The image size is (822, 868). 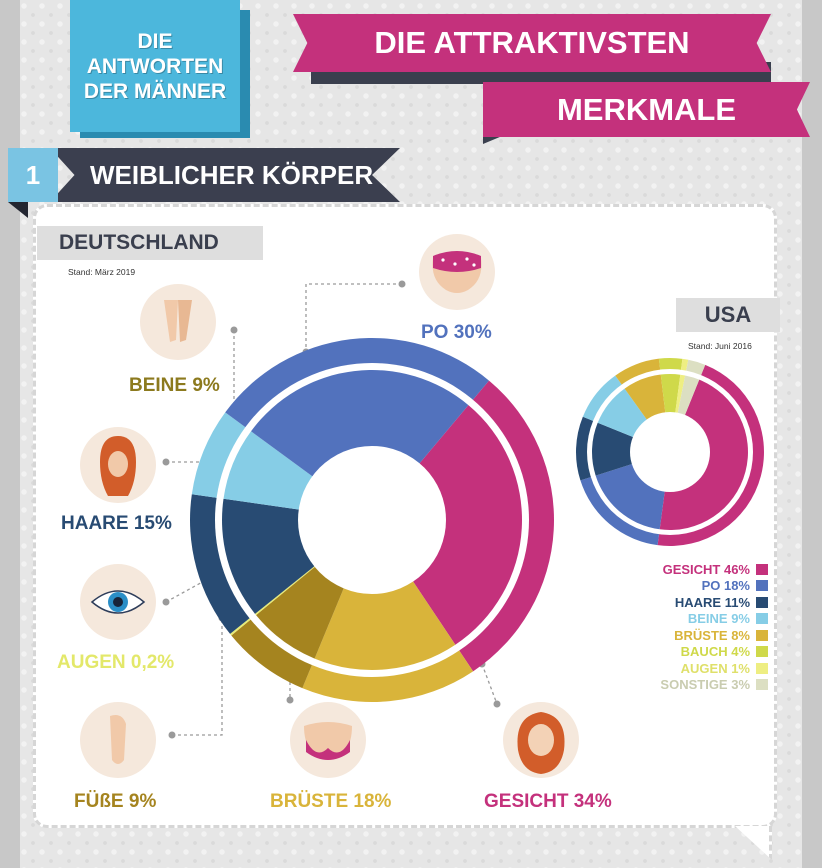 I want to click on label-gesicht: GESICHT 34%, so click(x=548, y=801).